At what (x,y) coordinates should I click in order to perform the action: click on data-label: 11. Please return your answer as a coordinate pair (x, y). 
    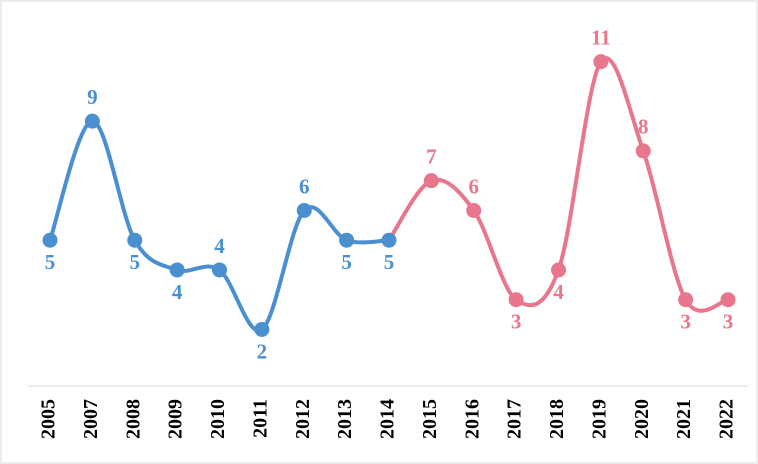
    Looking at the image, I should click on (601, 37).